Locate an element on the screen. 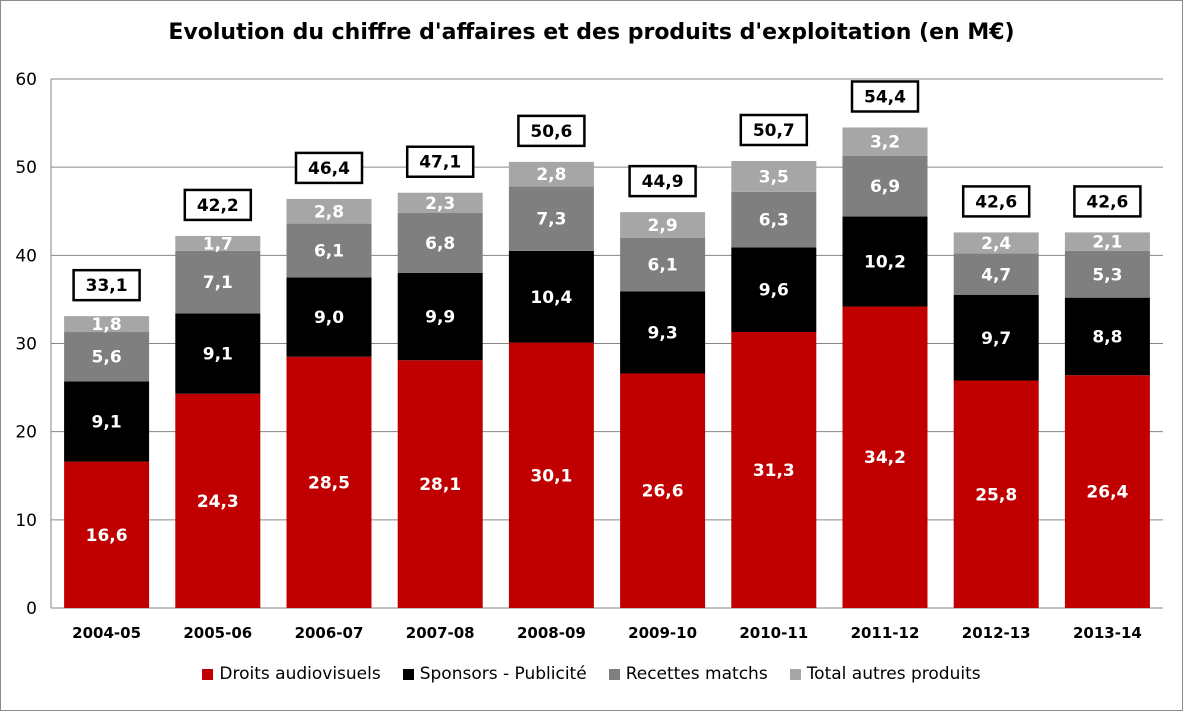  data-label: 1,8 is located at coordinates (107, 325).